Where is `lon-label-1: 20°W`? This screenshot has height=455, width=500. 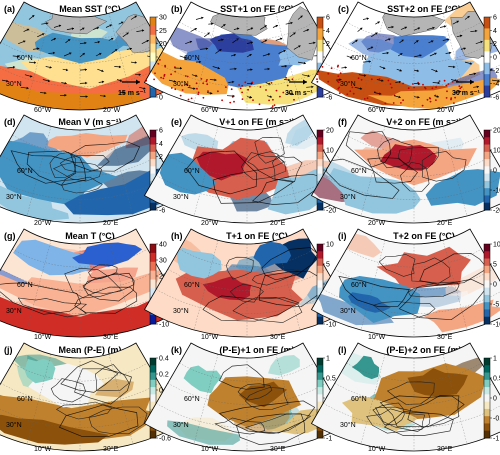
lon-label-1: 20°W is located at coordinates (377, 223).